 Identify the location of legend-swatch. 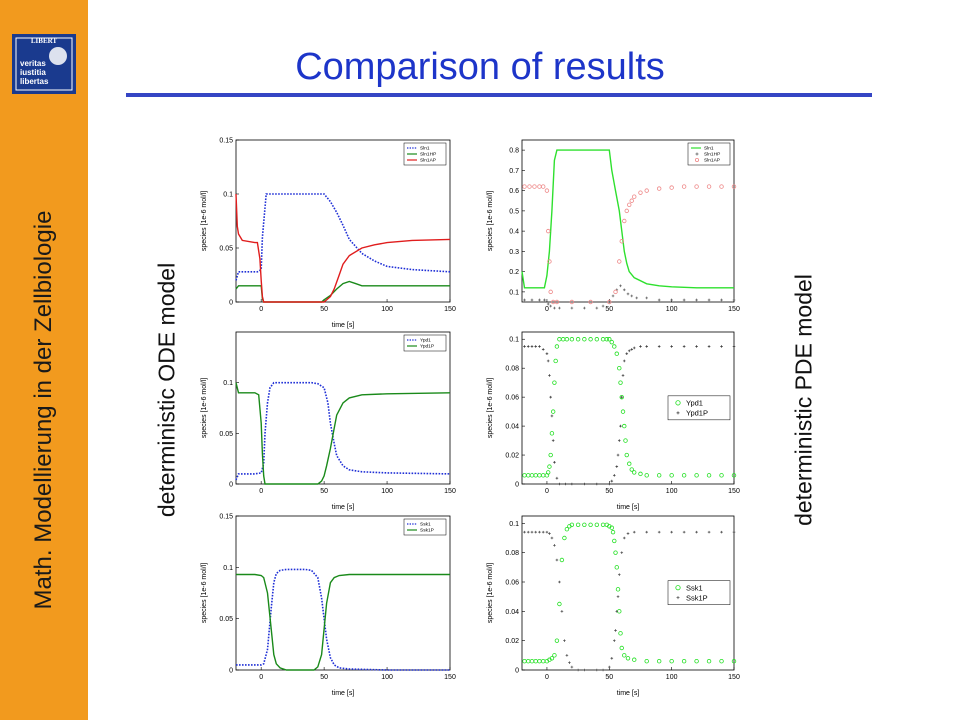
(678, 413).